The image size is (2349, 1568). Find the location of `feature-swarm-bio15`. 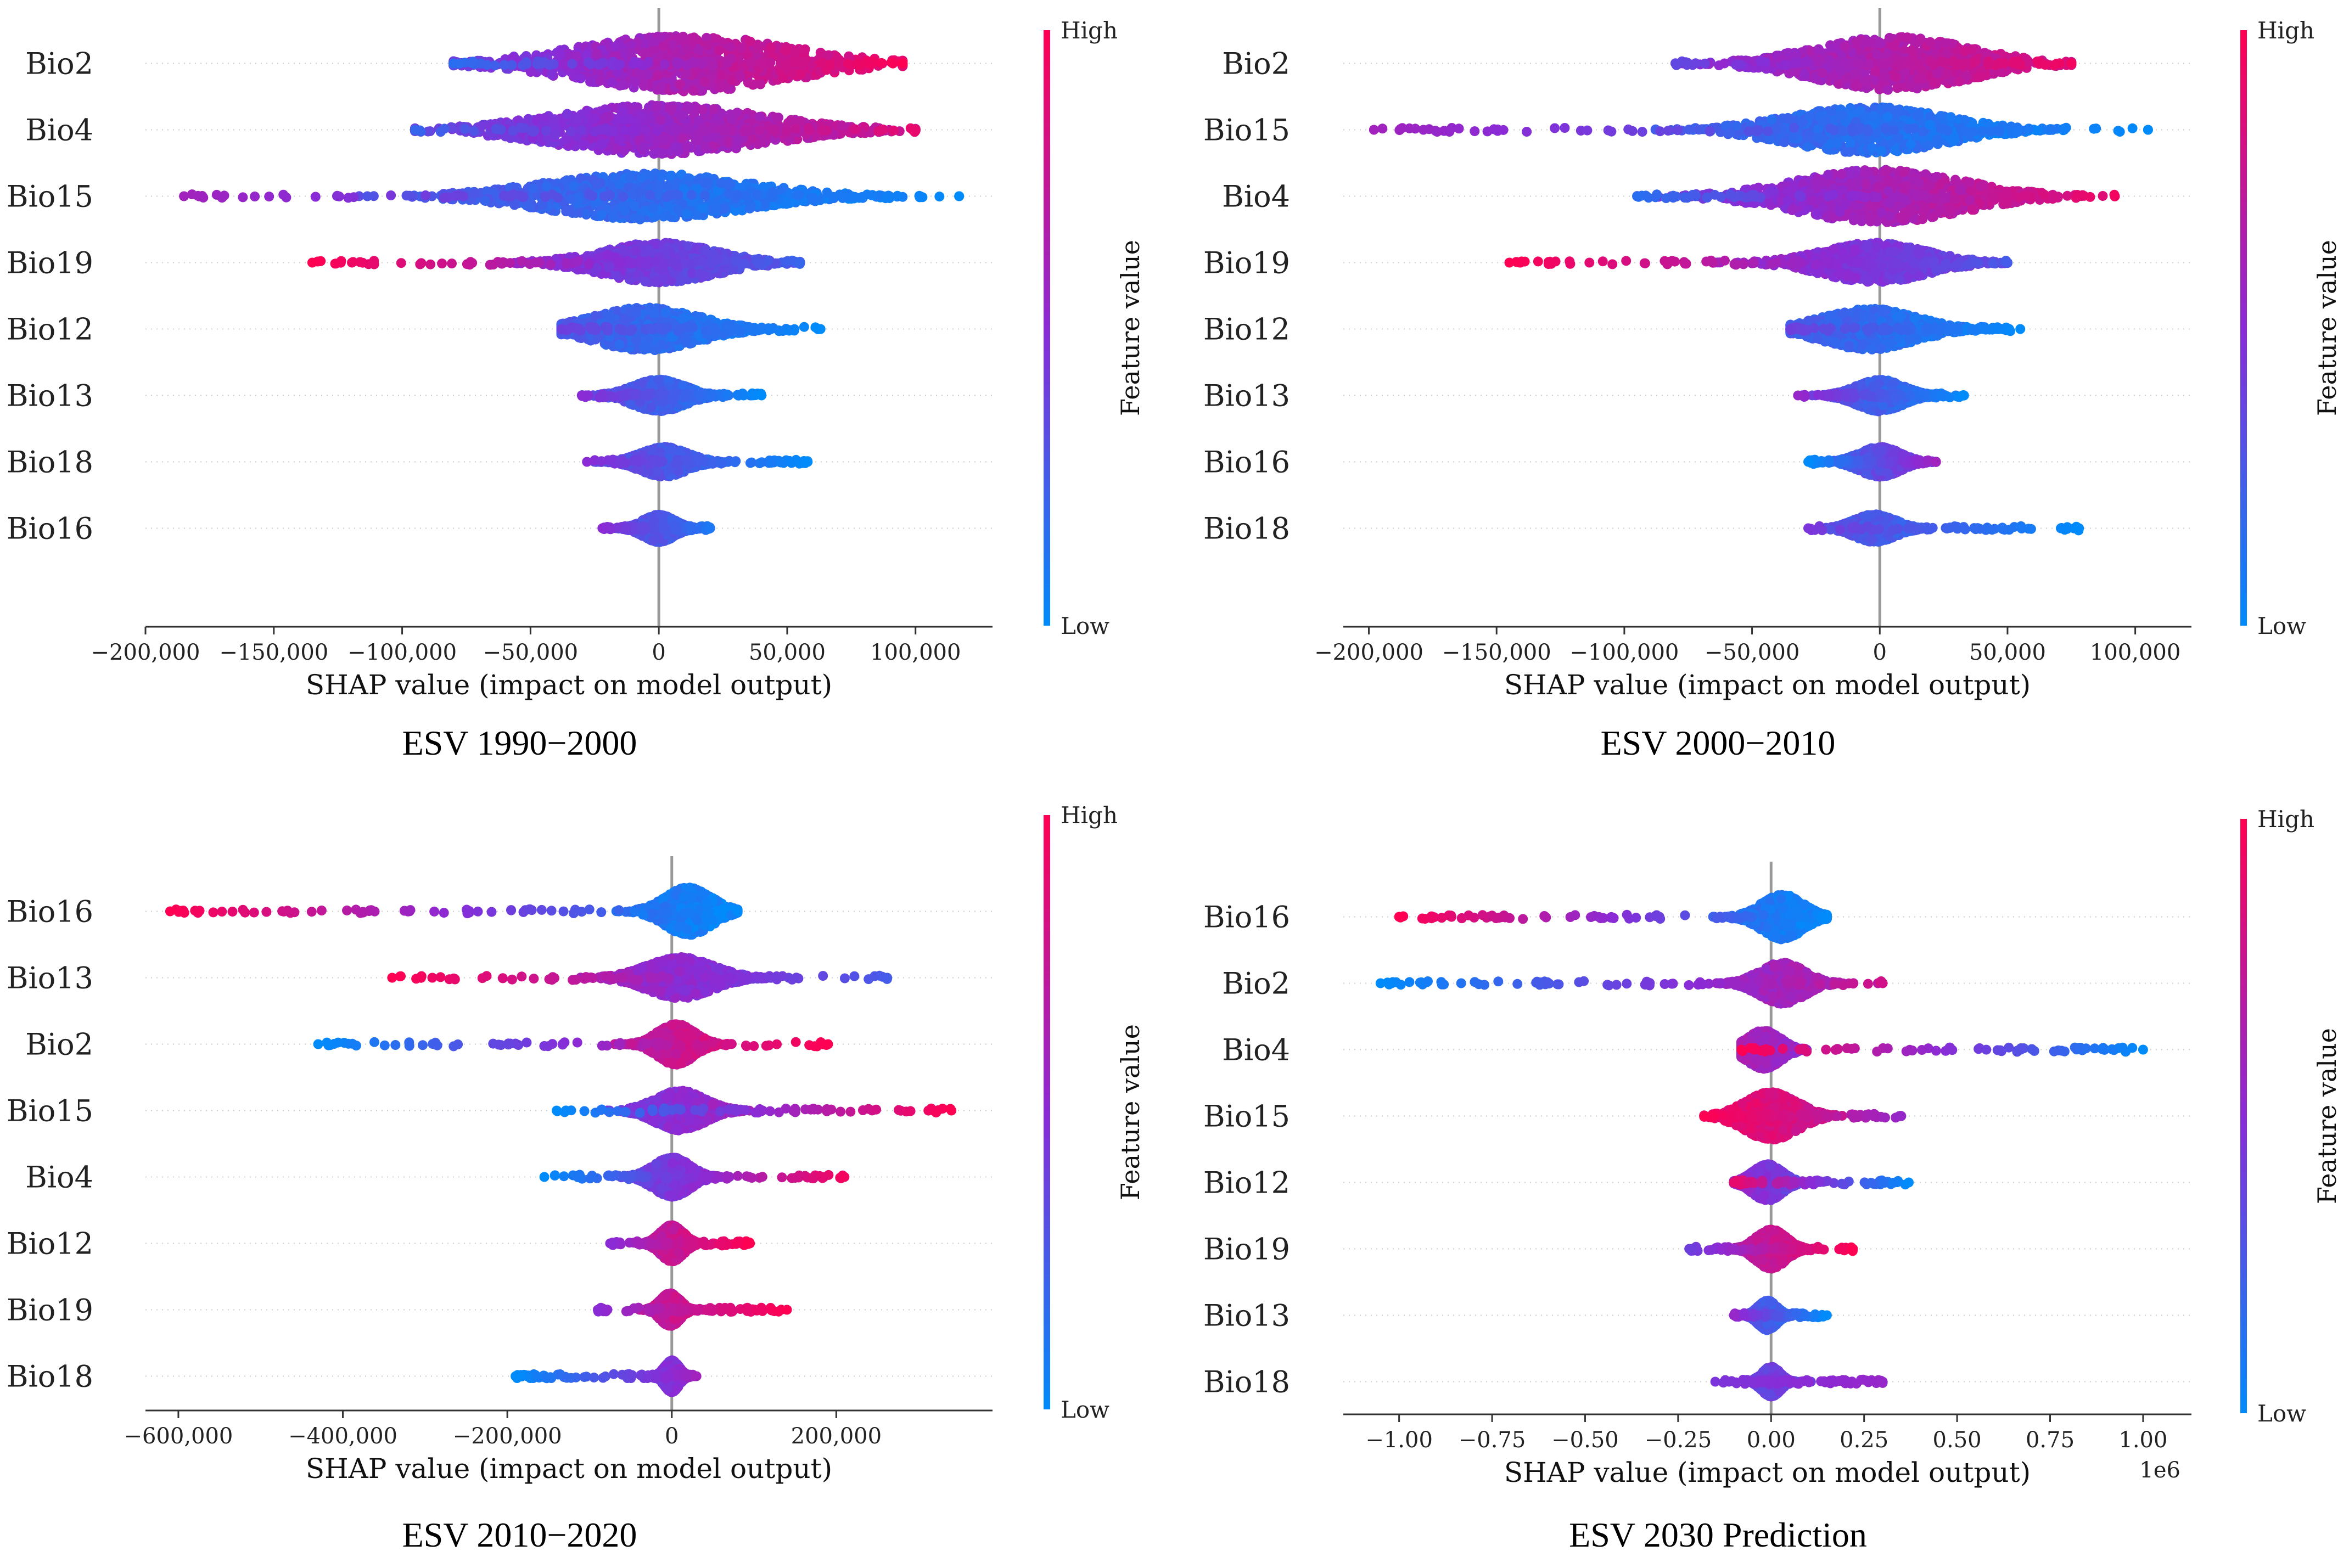

feature-swarm-bio15 is located at coordinates (572, 196).